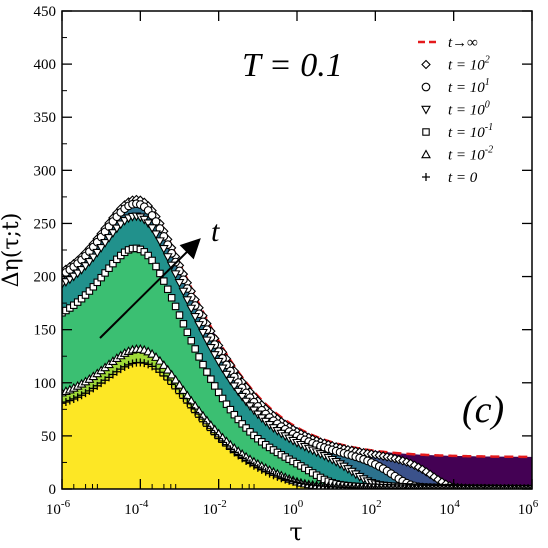 Image resolution: width=548 pixels, height=548 pixels. I want to click on y-tick-label: 250, so click(45, 224).